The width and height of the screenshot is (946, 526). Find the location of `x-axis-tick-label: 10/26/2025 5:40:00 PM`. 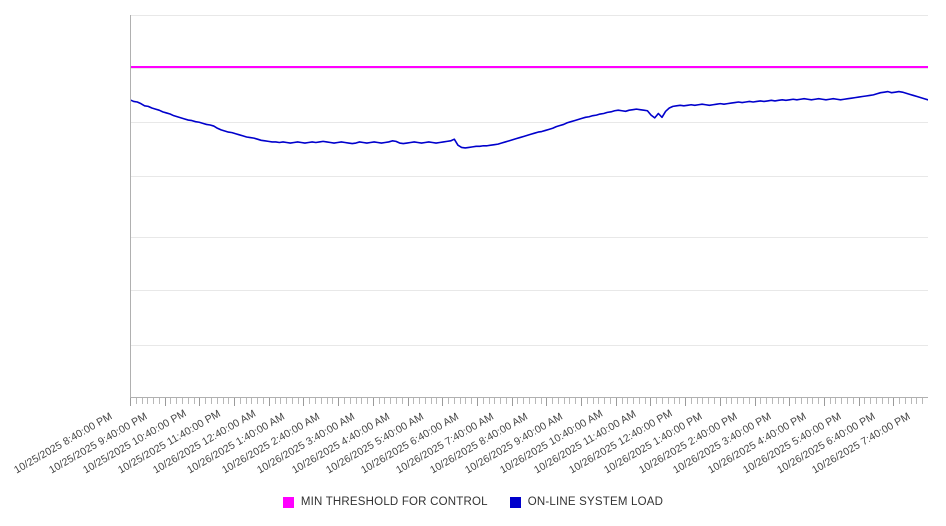

x-axis-tick-label: 10/26/2025 5:40:00 PM is located at coordinates (791, 443).